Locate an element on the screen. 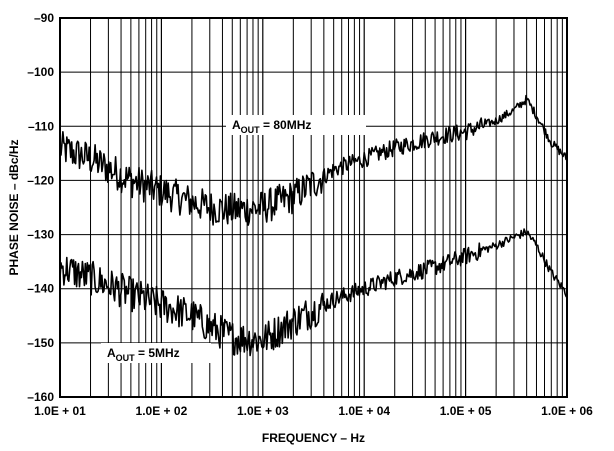  x-tick-label: 1.0E + 04 is located at coordinates (364, 411).